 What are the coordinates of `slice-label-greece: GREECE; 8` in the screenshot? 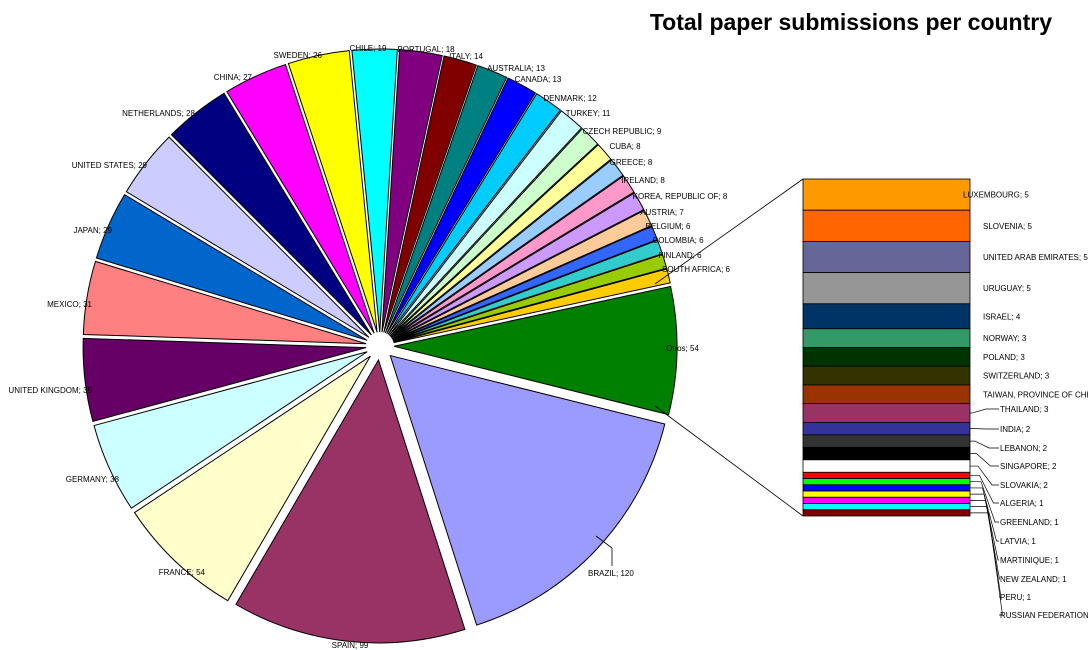 It's located at (631, 162).